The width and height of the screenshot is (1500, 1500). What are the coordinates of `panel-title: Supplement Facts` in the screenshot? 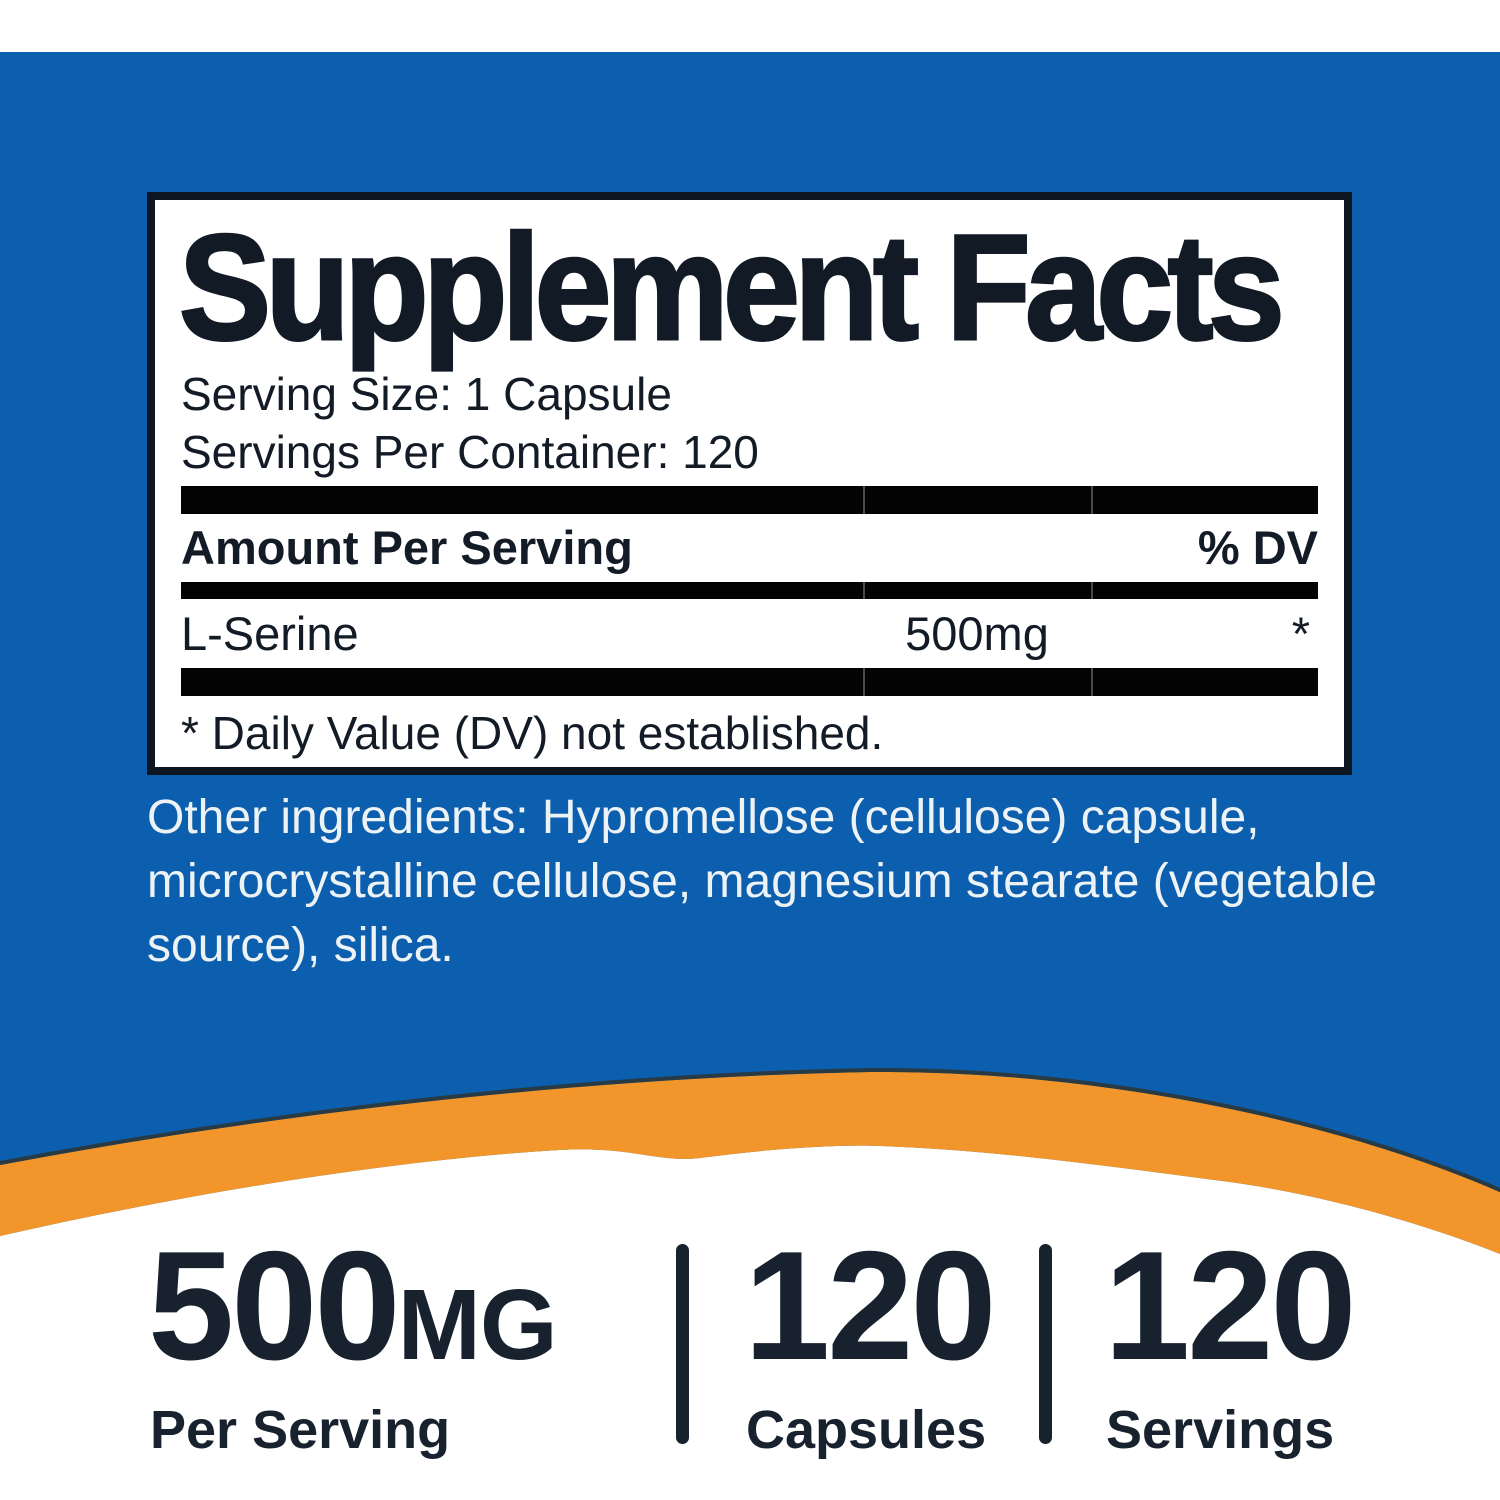 It's located at (732, 287).